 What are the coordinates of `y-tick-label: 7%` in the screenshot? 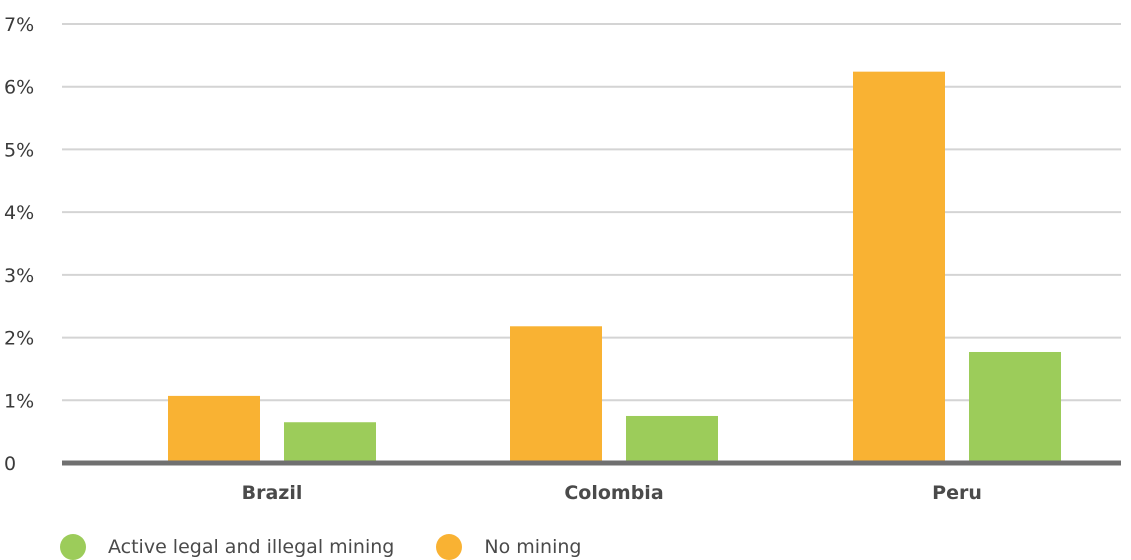 It's located at (19, 25).